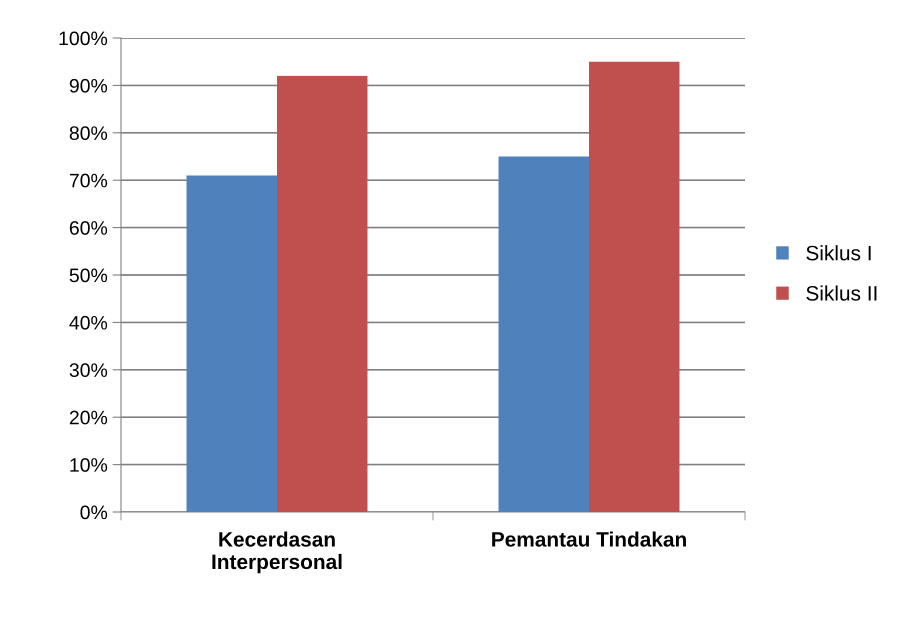 Image resolution: width=911 pixels, height=618 pixels. What do you see at coordinates (84, 38) in the screenshot?
I see `y-tick-label: 100%` at bounding box center [84, 38].